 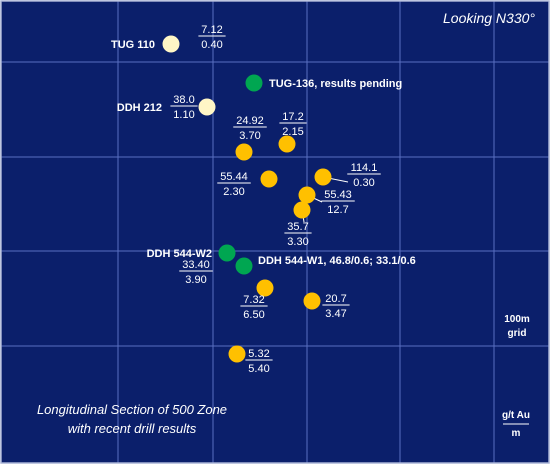 What do you see at coordinates (258, 354) in the screenshot?
I see `grade-value: 5.32` at bounding box center [258, 354].